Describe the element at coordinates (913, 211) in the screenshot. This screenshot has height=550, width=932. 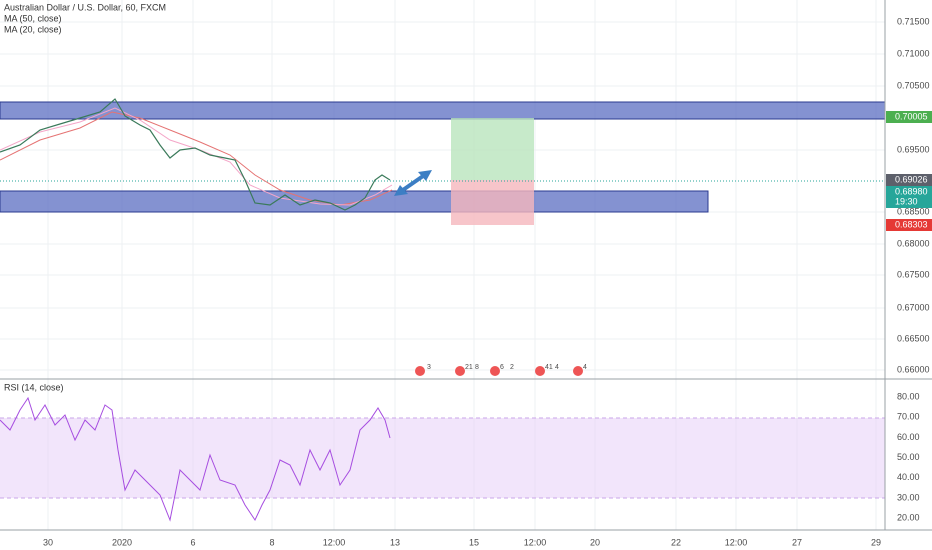
I see `price-tick: 0.68500` at that location.